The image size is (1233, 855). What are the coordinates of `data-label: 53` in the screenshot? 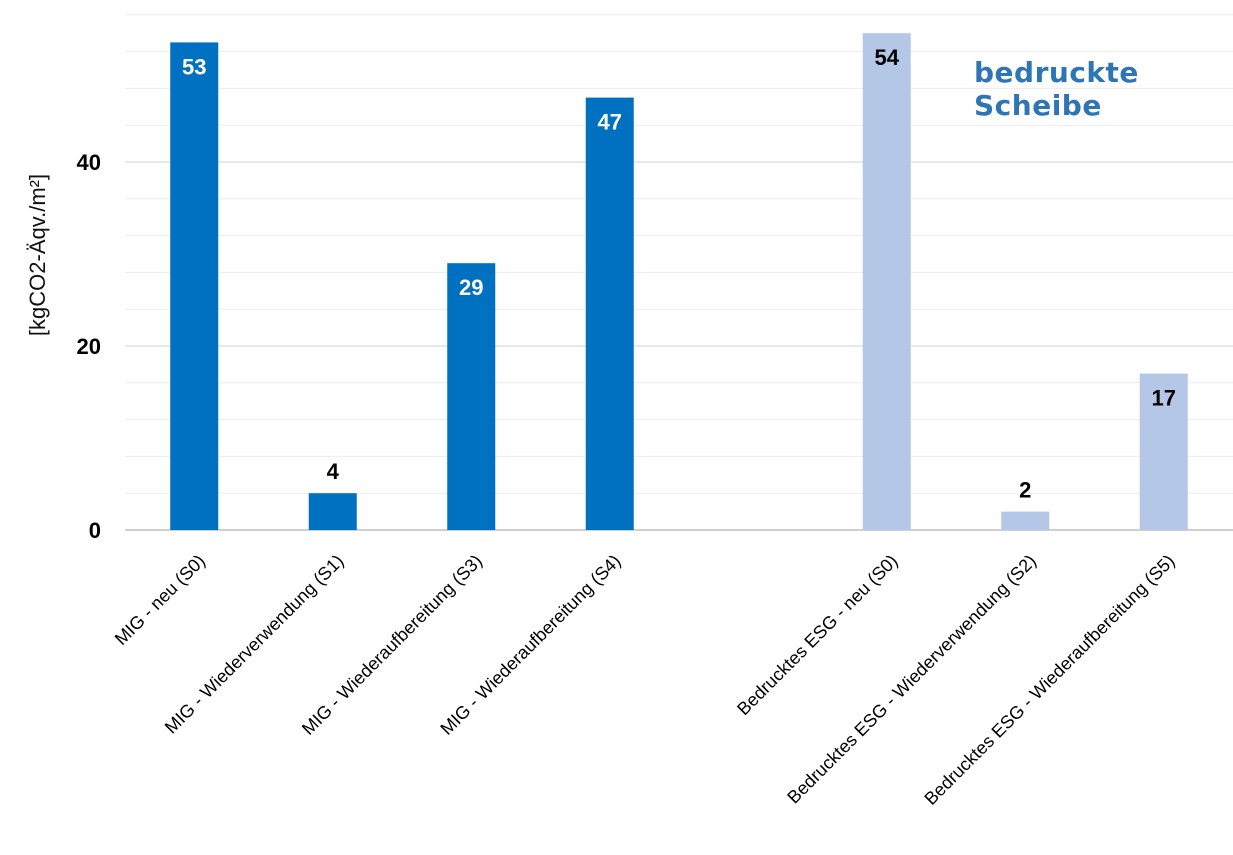 It's located at (194, 66).